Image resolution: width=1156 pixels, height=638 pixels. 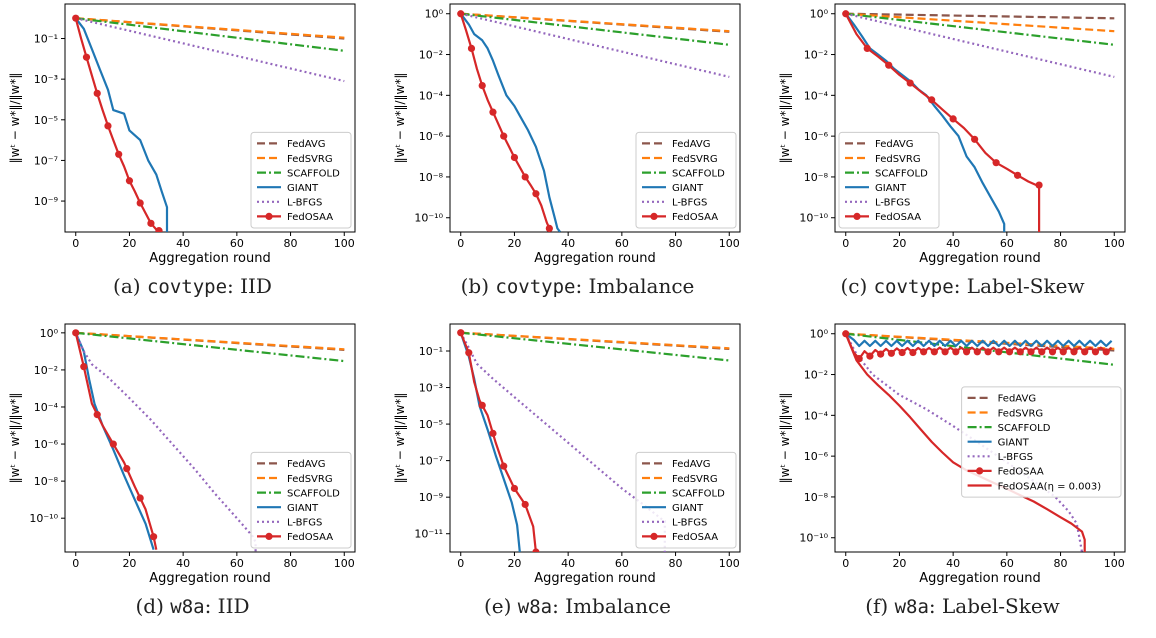 I want to click on chart-caption: (e) w8a: Imbalance, so click(x=577, y=606).